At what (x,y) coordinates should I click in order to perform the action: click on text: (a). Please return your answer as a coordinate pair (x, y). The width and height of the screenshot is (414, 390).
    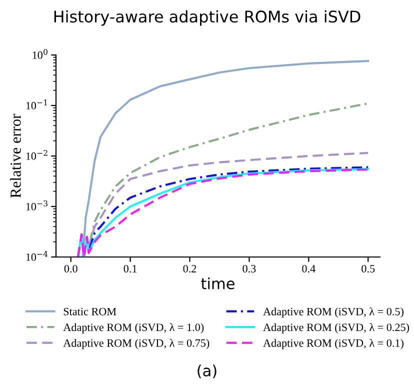
    Looking at the image, I should click on (207, 371).